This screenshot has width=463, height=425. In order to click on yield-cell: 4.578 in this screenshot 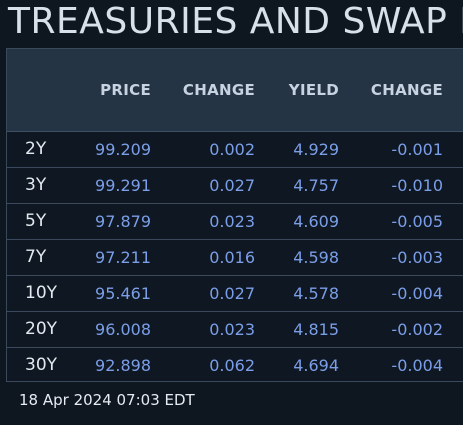, I will do `click(316, 293)`.